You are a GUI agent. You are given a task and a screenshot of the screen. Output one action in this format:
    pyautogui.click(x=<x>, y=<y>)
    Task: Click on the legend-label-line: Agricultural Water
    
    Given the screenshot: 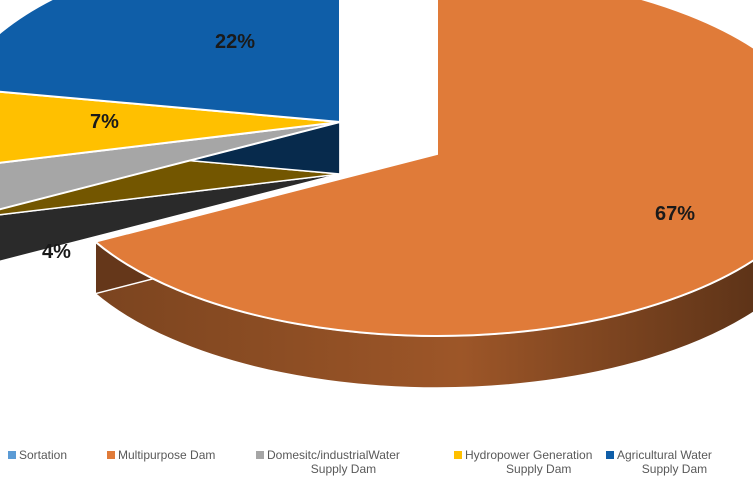 What is the action you would take?
    pyautogui.click(x=664, y=455)
    